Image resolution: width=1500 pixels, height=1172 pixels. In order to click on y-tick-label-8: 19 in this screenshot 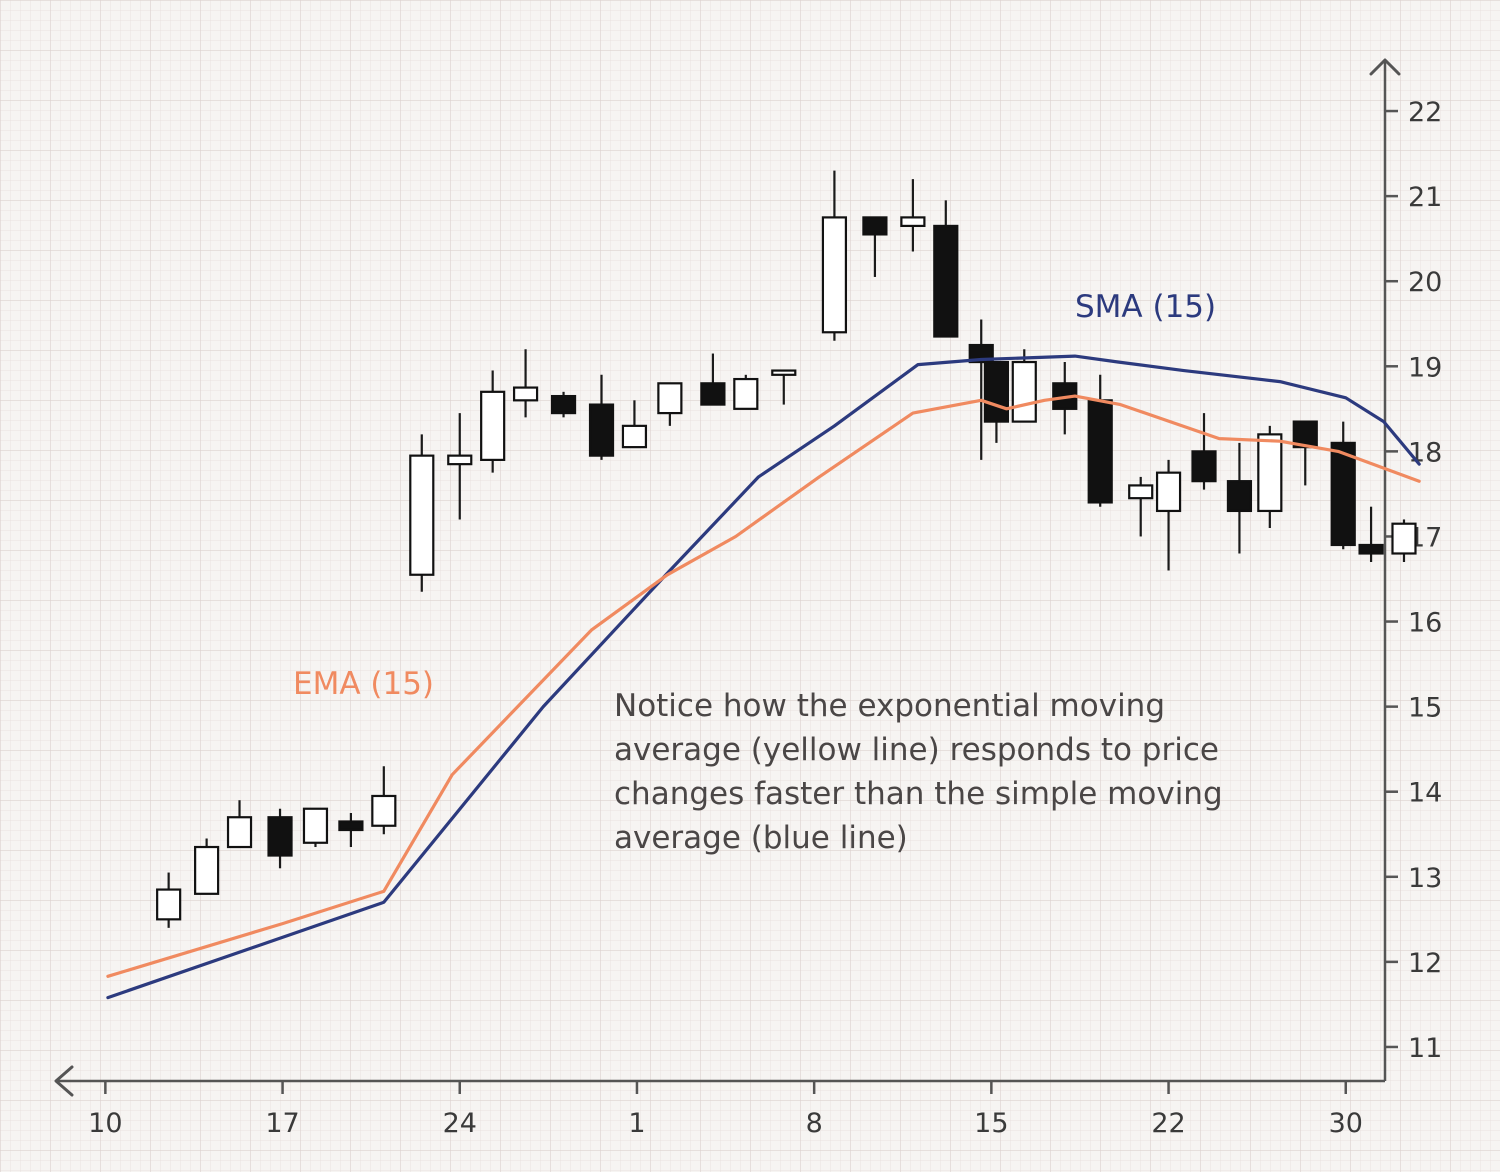, I will do `click(1425, 367)`.